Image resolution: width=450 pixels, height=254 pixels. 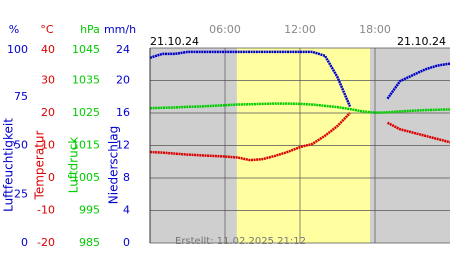 I want to click on axis-title: Luftdruck, so click(x=74, y=165).